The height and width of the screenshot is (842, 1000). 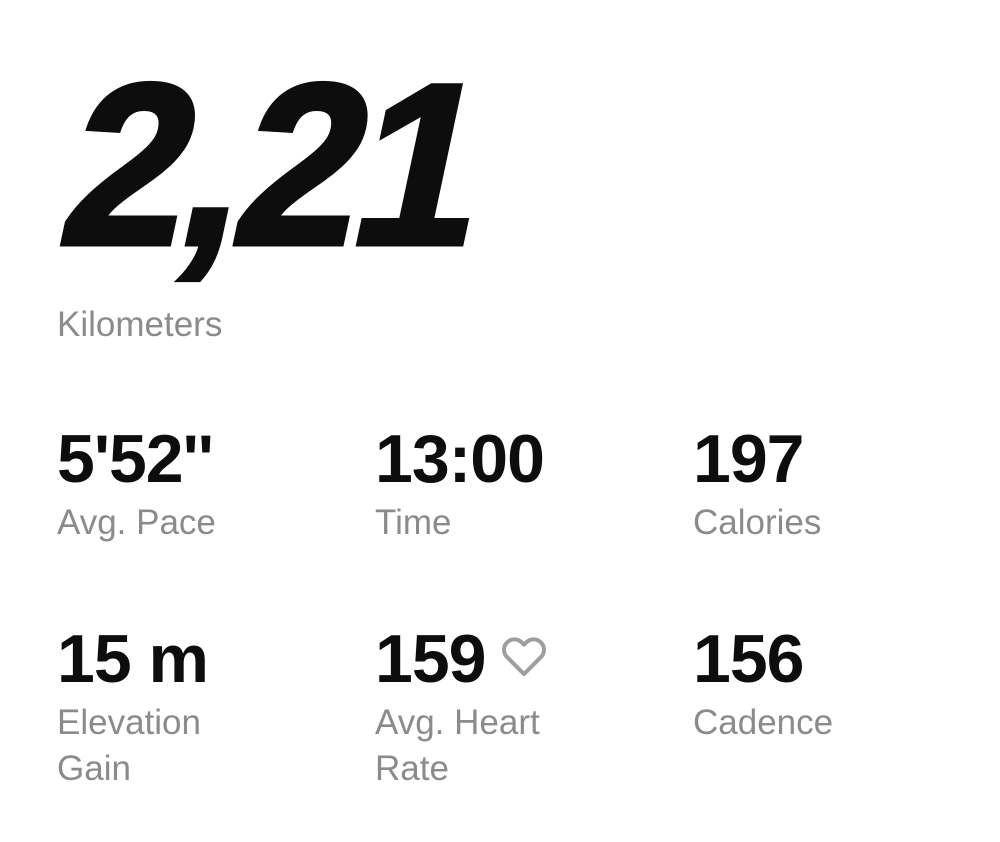 I want to click on avg-pace-label: Avg. Pace, so click(x=136, y=522).